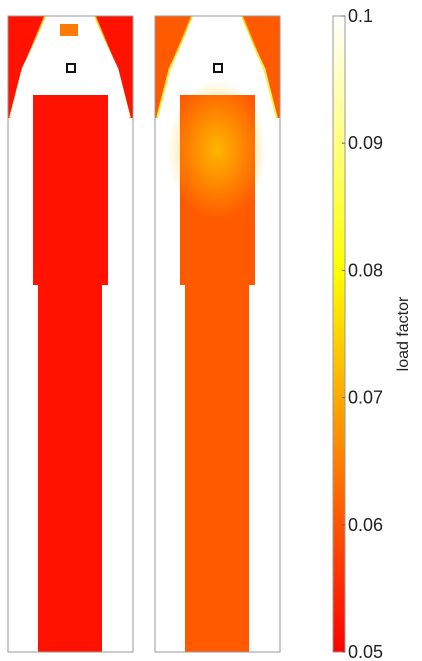 The height and width of the screenshot is (661, 422). What do you see at coordinates (362, 333) in the screenshot?
I see `colorbar-ticks: 0.05 0.06 0.07 0.08 0.09 0.1` at bounding box center [362, 333].